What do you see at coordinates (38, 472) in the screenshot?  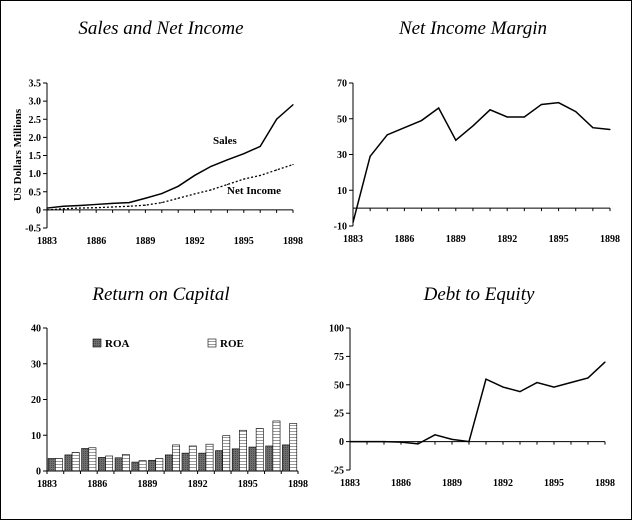 I see `roc-y-tick-label: 0` at bounding box center [38, 472].